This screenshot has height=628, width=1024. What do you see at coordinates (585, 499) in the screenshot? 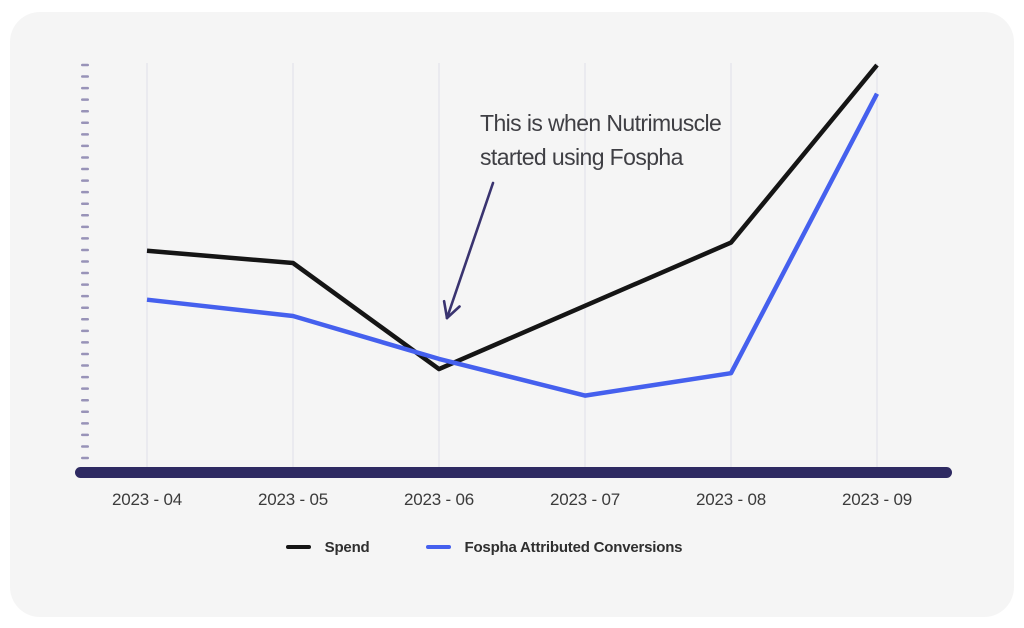
I see `x-axis-label: 2023 - 07` at bounding box center [585, 499].